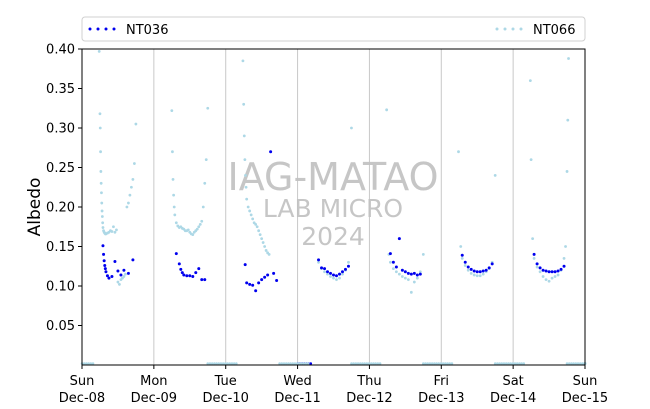  Describe the element at coordinates (441, 398) in the screenshot. I see `x-tick-date: Dec-13` at that location.